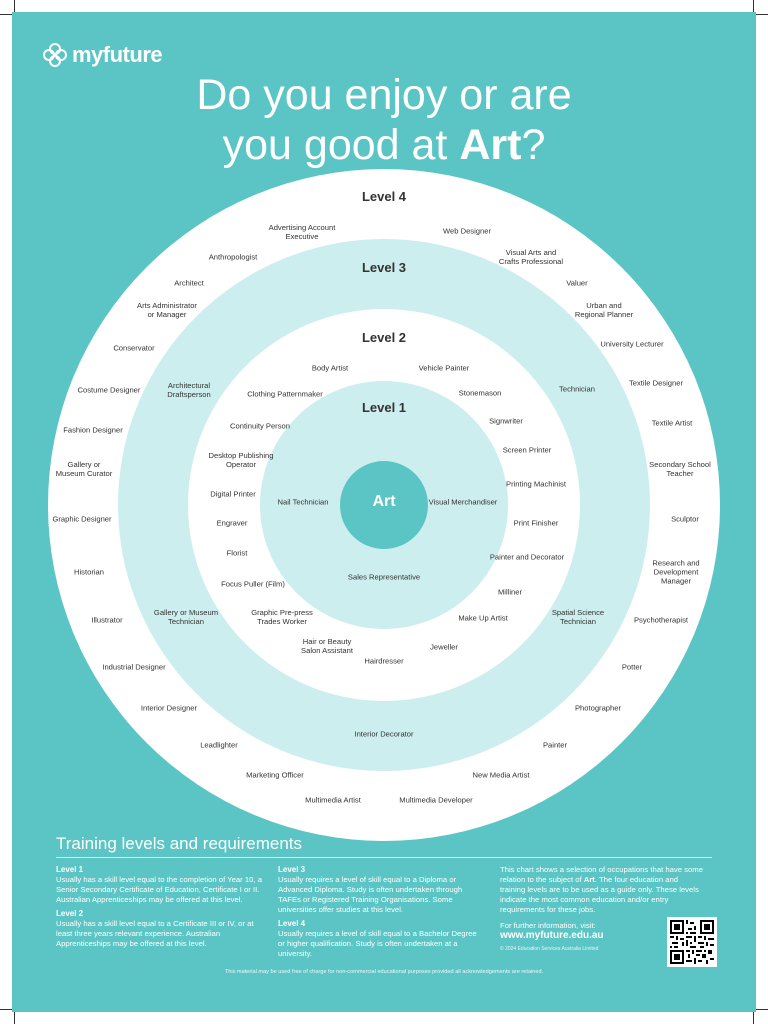  I want to click on page-title: Do you enjoy or are you good at Art?, so click(384, 120).